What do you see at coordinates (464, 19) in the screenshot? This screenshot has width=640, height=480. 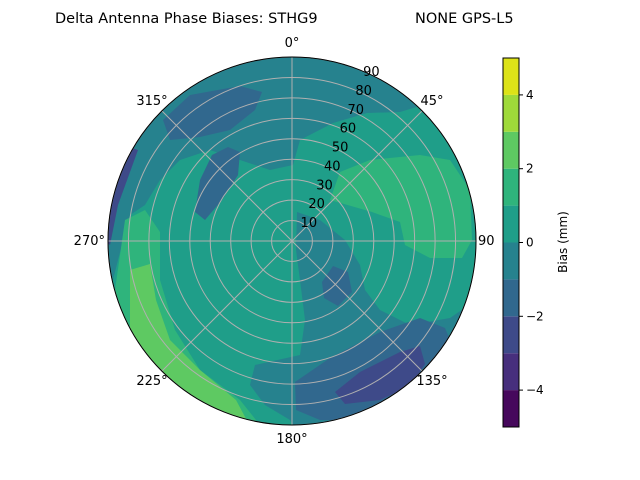 I see `chart-title-right: NONE GPS-L5` at bounding box center [464, 19].